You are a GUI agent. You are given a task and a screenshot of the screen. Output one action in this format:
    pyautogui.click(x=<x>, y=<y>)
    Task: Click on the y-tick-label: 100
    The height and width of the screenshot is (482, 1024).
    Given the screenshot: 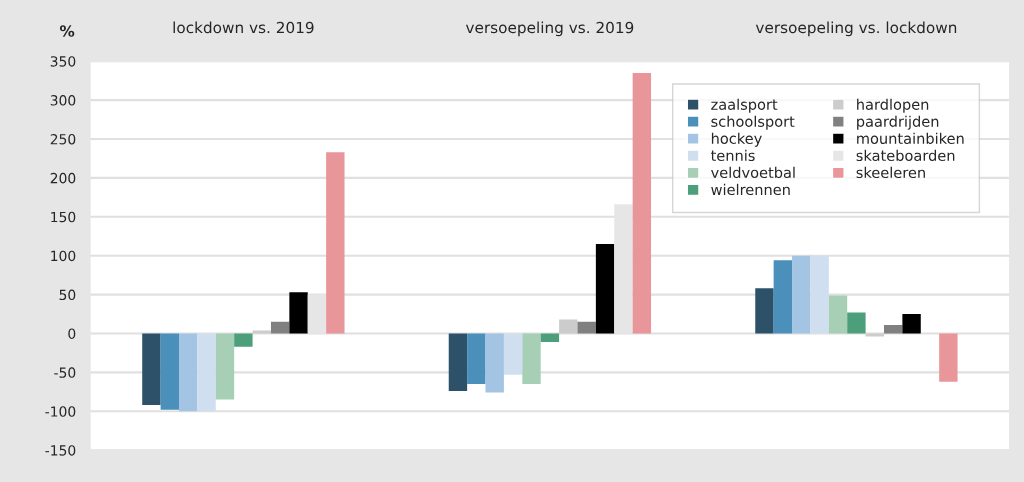 What is the action you would take?
    pyautogui.click(x=63, y=256)
    